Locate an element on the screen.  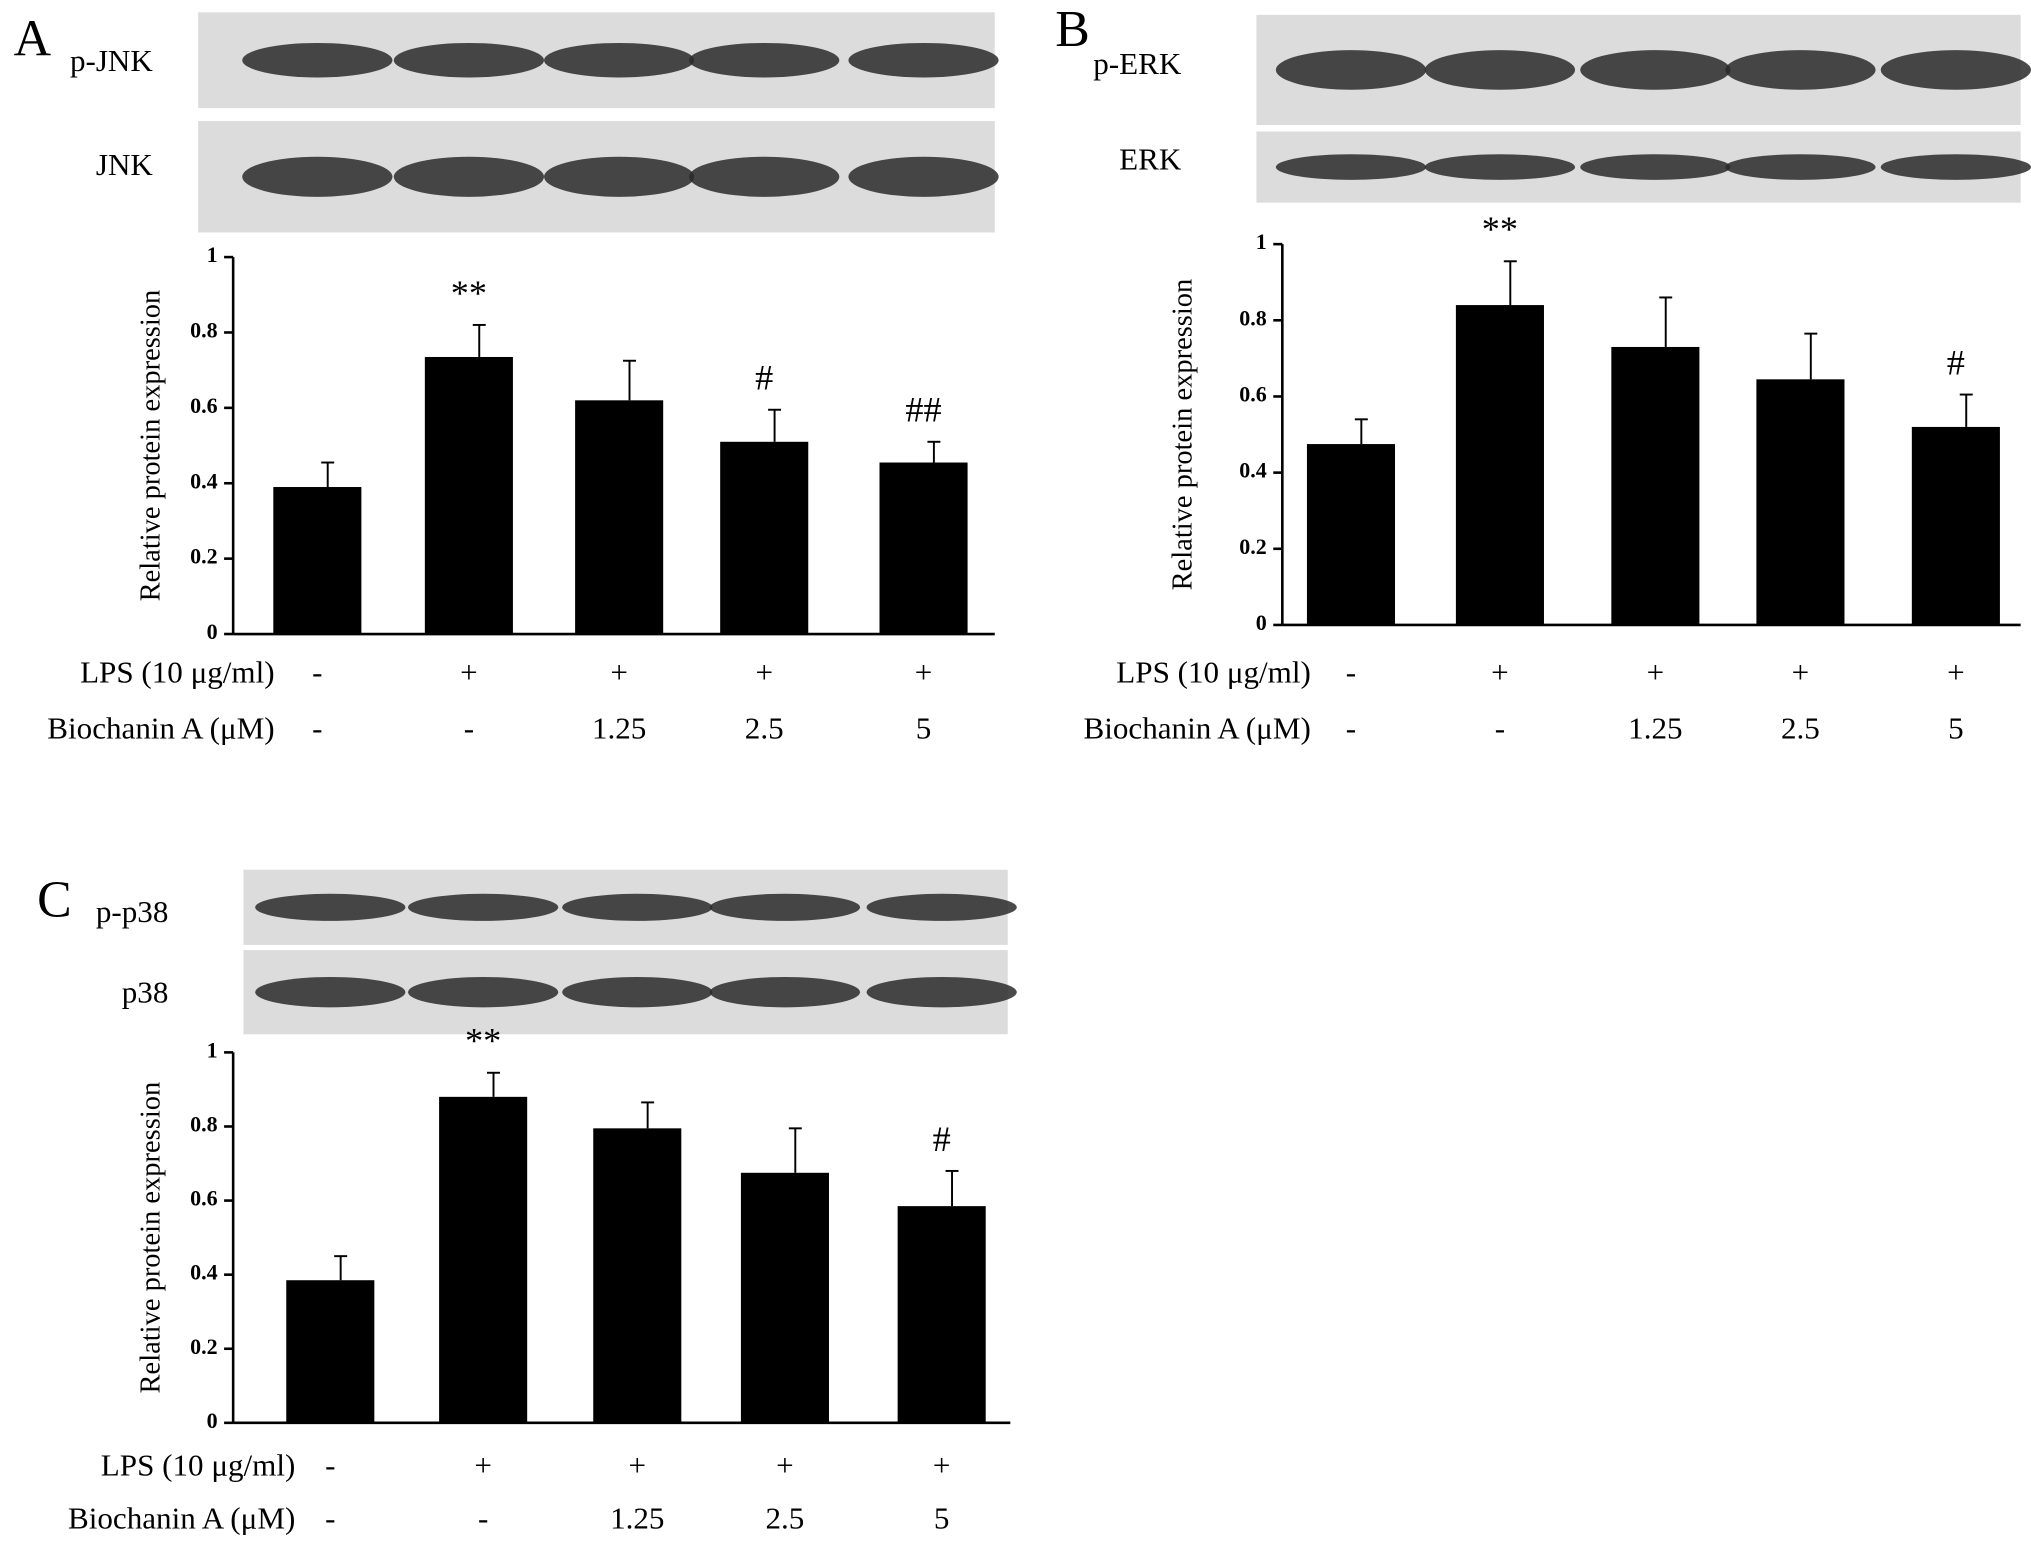
blot-label: p-p38 is located at coordinates (132, 911).